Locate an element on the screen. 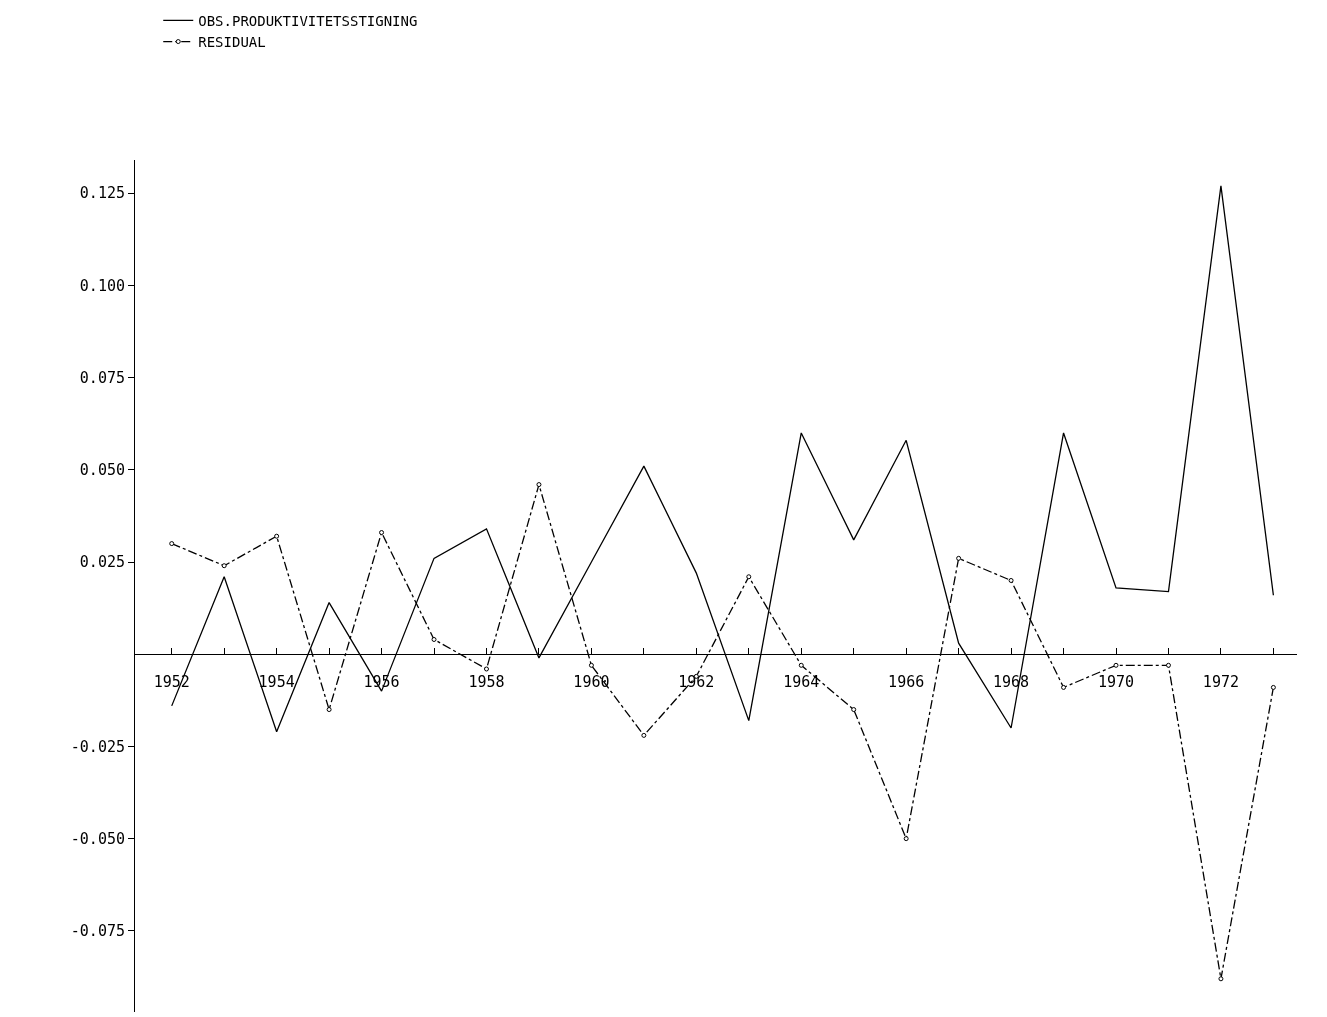 The image size is (1327, 1017). y-tick-label: 0.100 is located at coordinates (102, 285).